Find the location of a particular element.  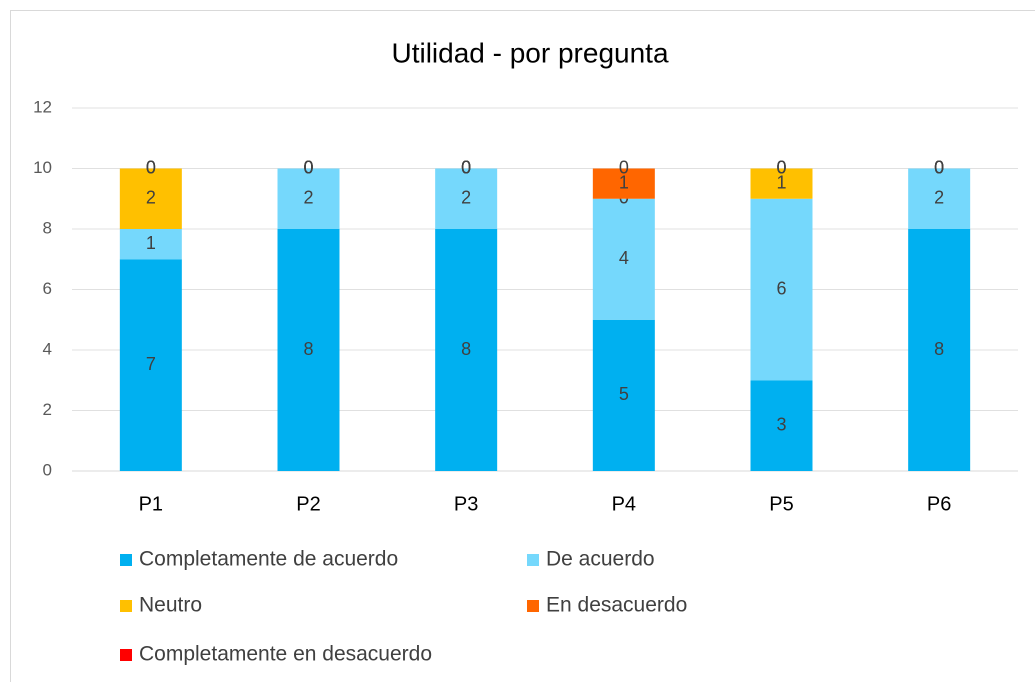

chart-title: Utilidad - por pregunta is located at coordinates (529, 52).